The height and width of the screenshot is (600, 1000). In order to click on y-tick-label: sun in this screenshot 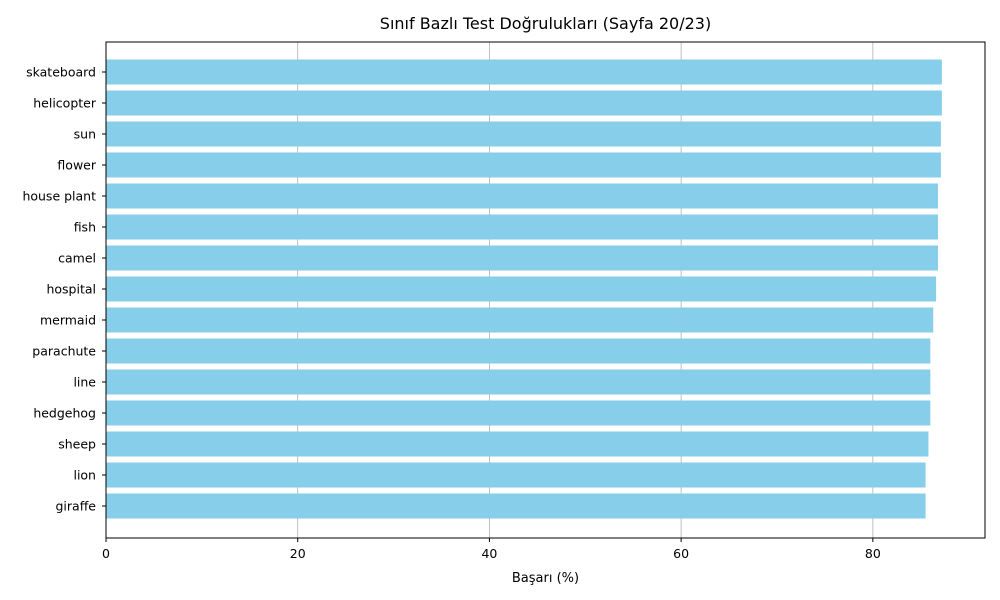, I will do `click(85, 134)`.